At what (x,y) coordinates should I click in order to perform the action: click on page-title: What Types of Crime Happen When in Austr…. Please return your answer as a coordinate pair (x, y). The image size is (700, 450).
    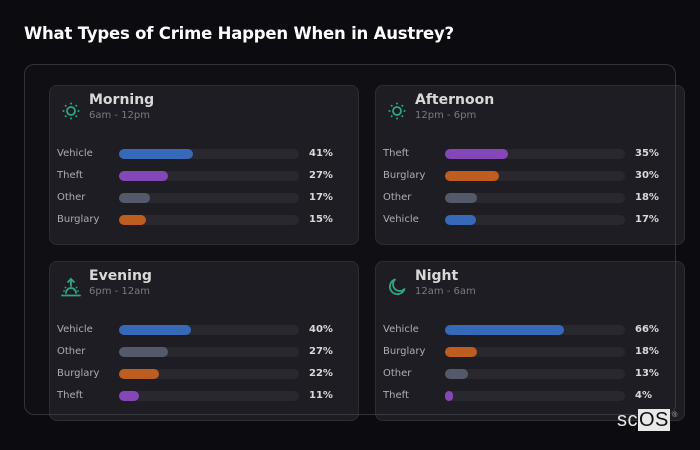
    Looking at the image, I should click on (239, 33).